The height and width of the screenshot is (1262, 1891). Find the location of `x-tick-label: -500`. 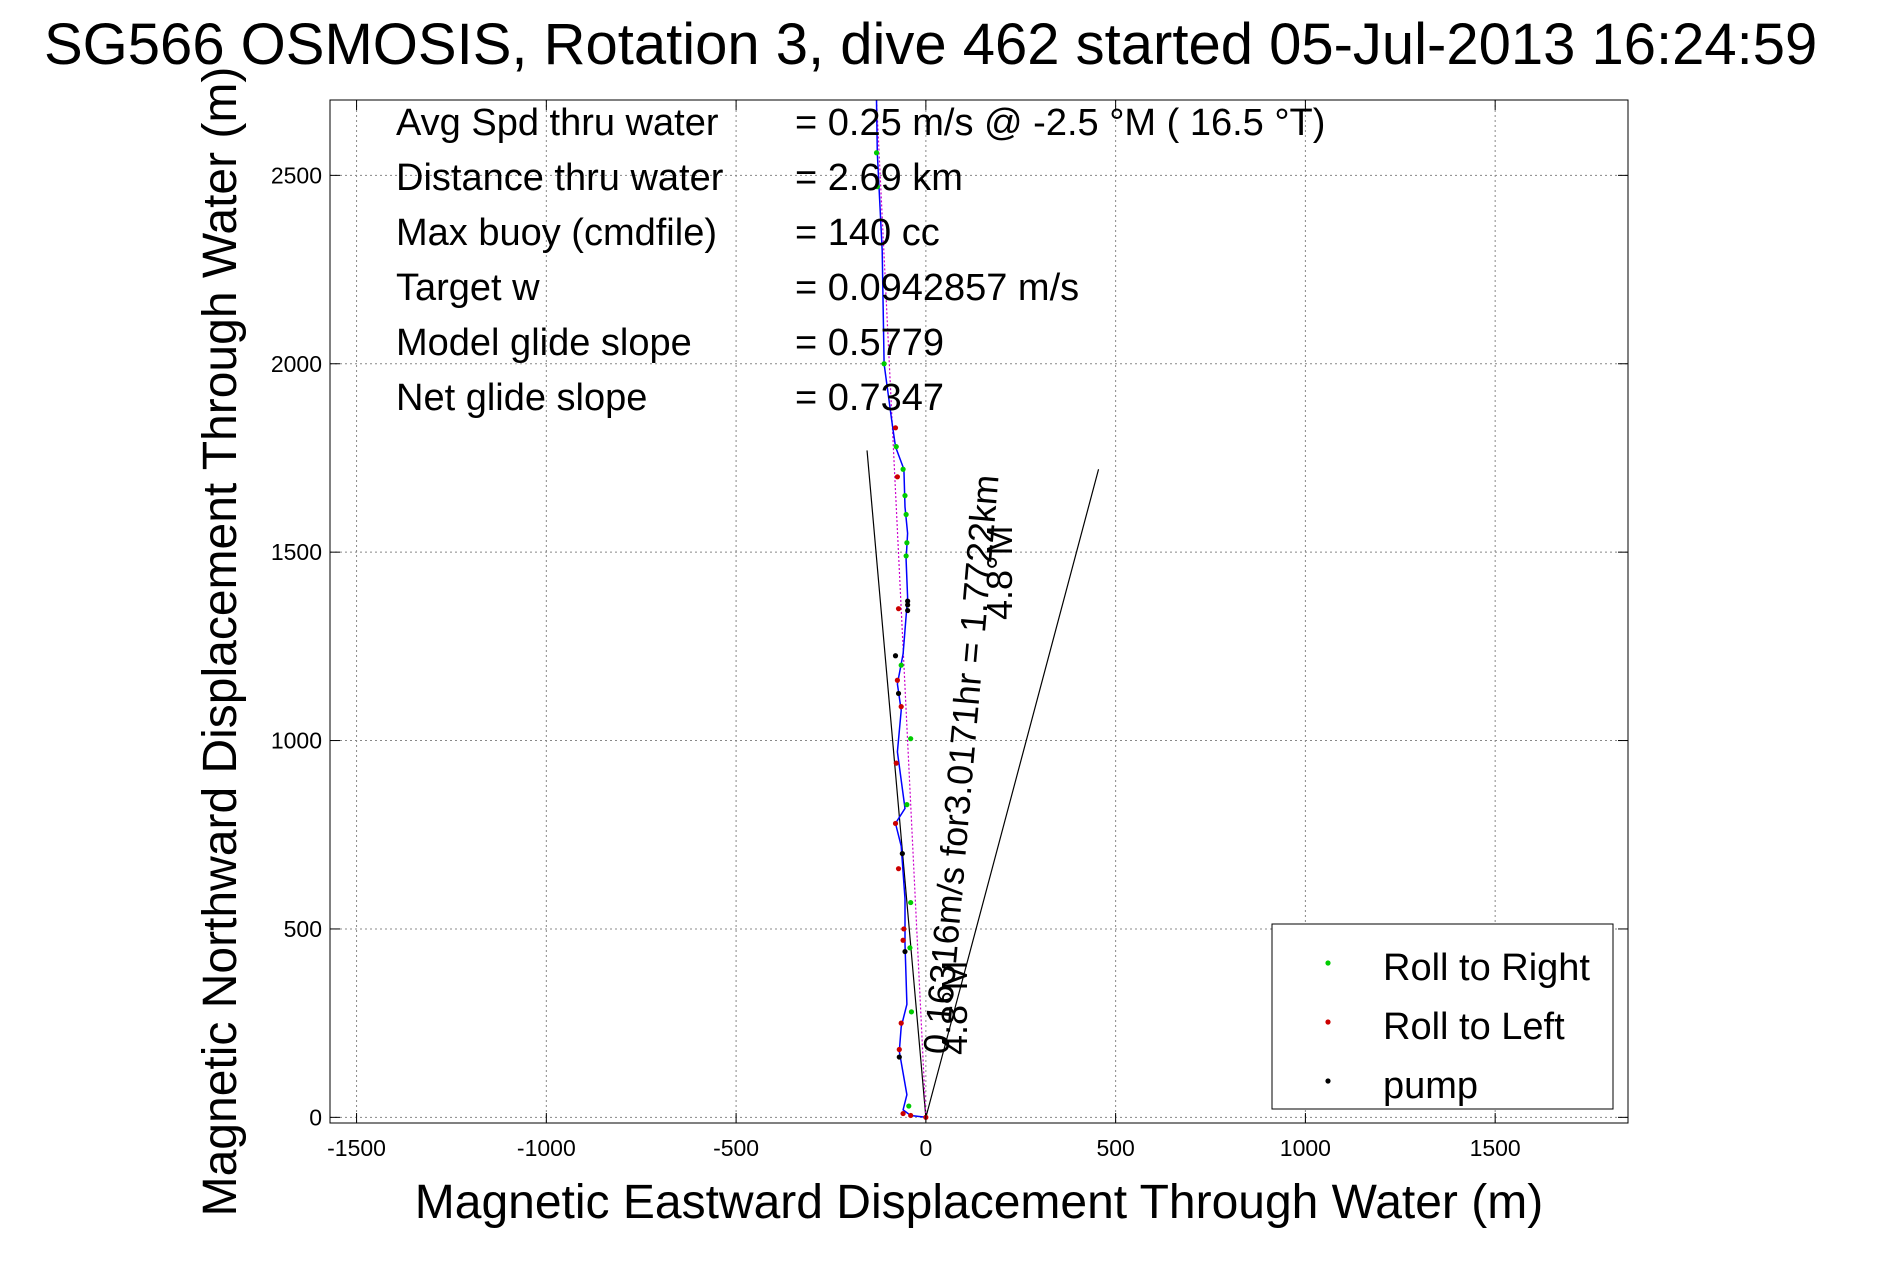

x-tick-label: -500 is located at coordinates (736, 1148).